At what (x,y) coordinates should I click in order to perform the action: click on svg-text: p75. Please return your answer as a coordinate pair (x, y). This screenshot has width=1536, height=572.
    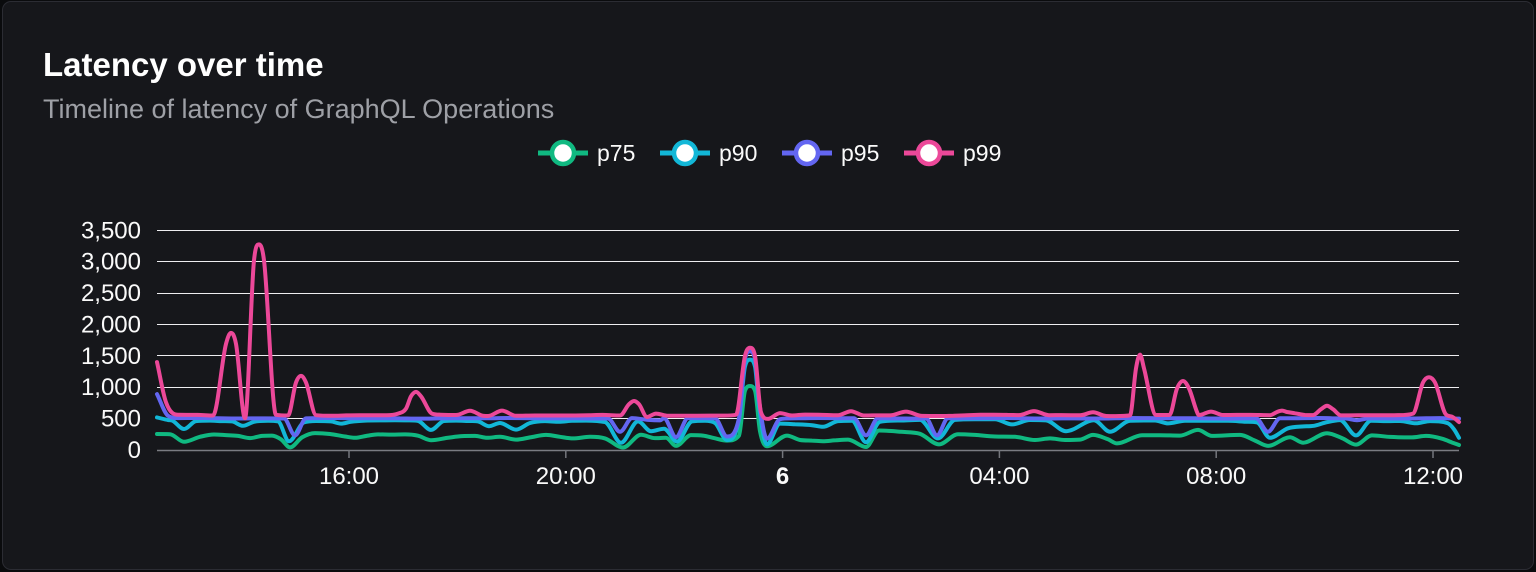
    Looking at the image, I should click on (616, 153).